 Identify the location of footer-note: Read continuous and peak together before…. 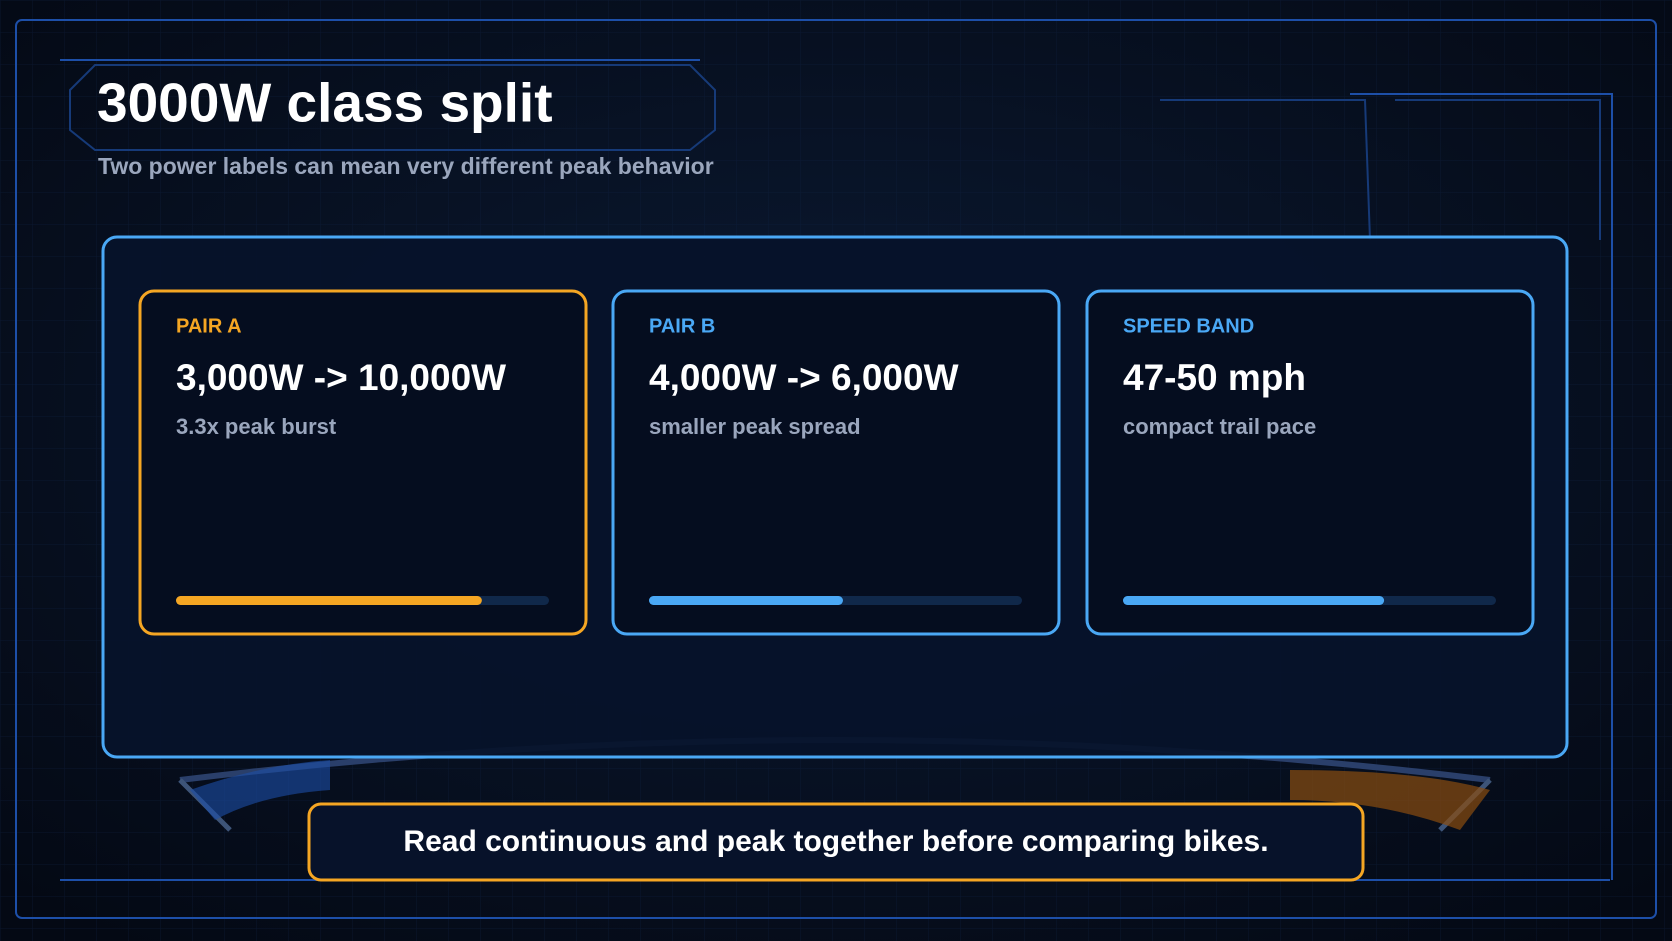
(835, 841).